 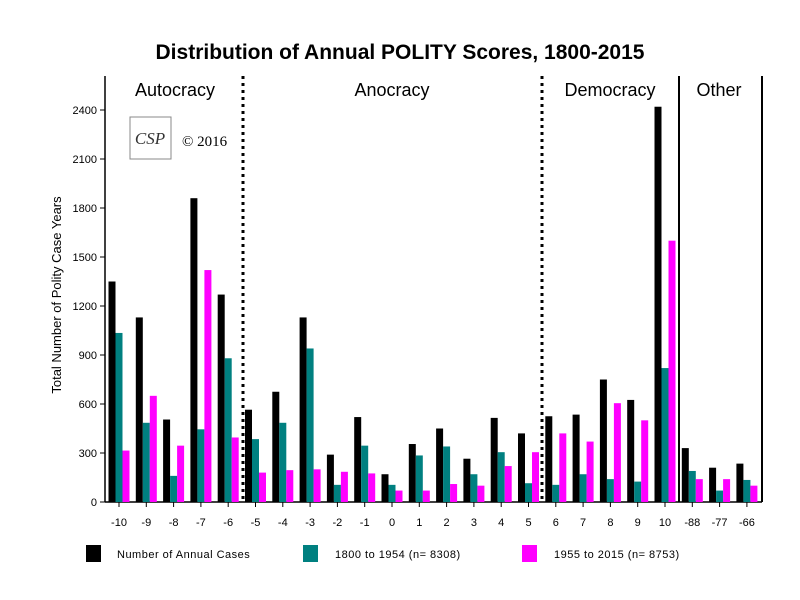 What do you see at coordinates (88, 454) in the screenshot?
I see `y-tick-label: 300` at bounding box center [88, 454].